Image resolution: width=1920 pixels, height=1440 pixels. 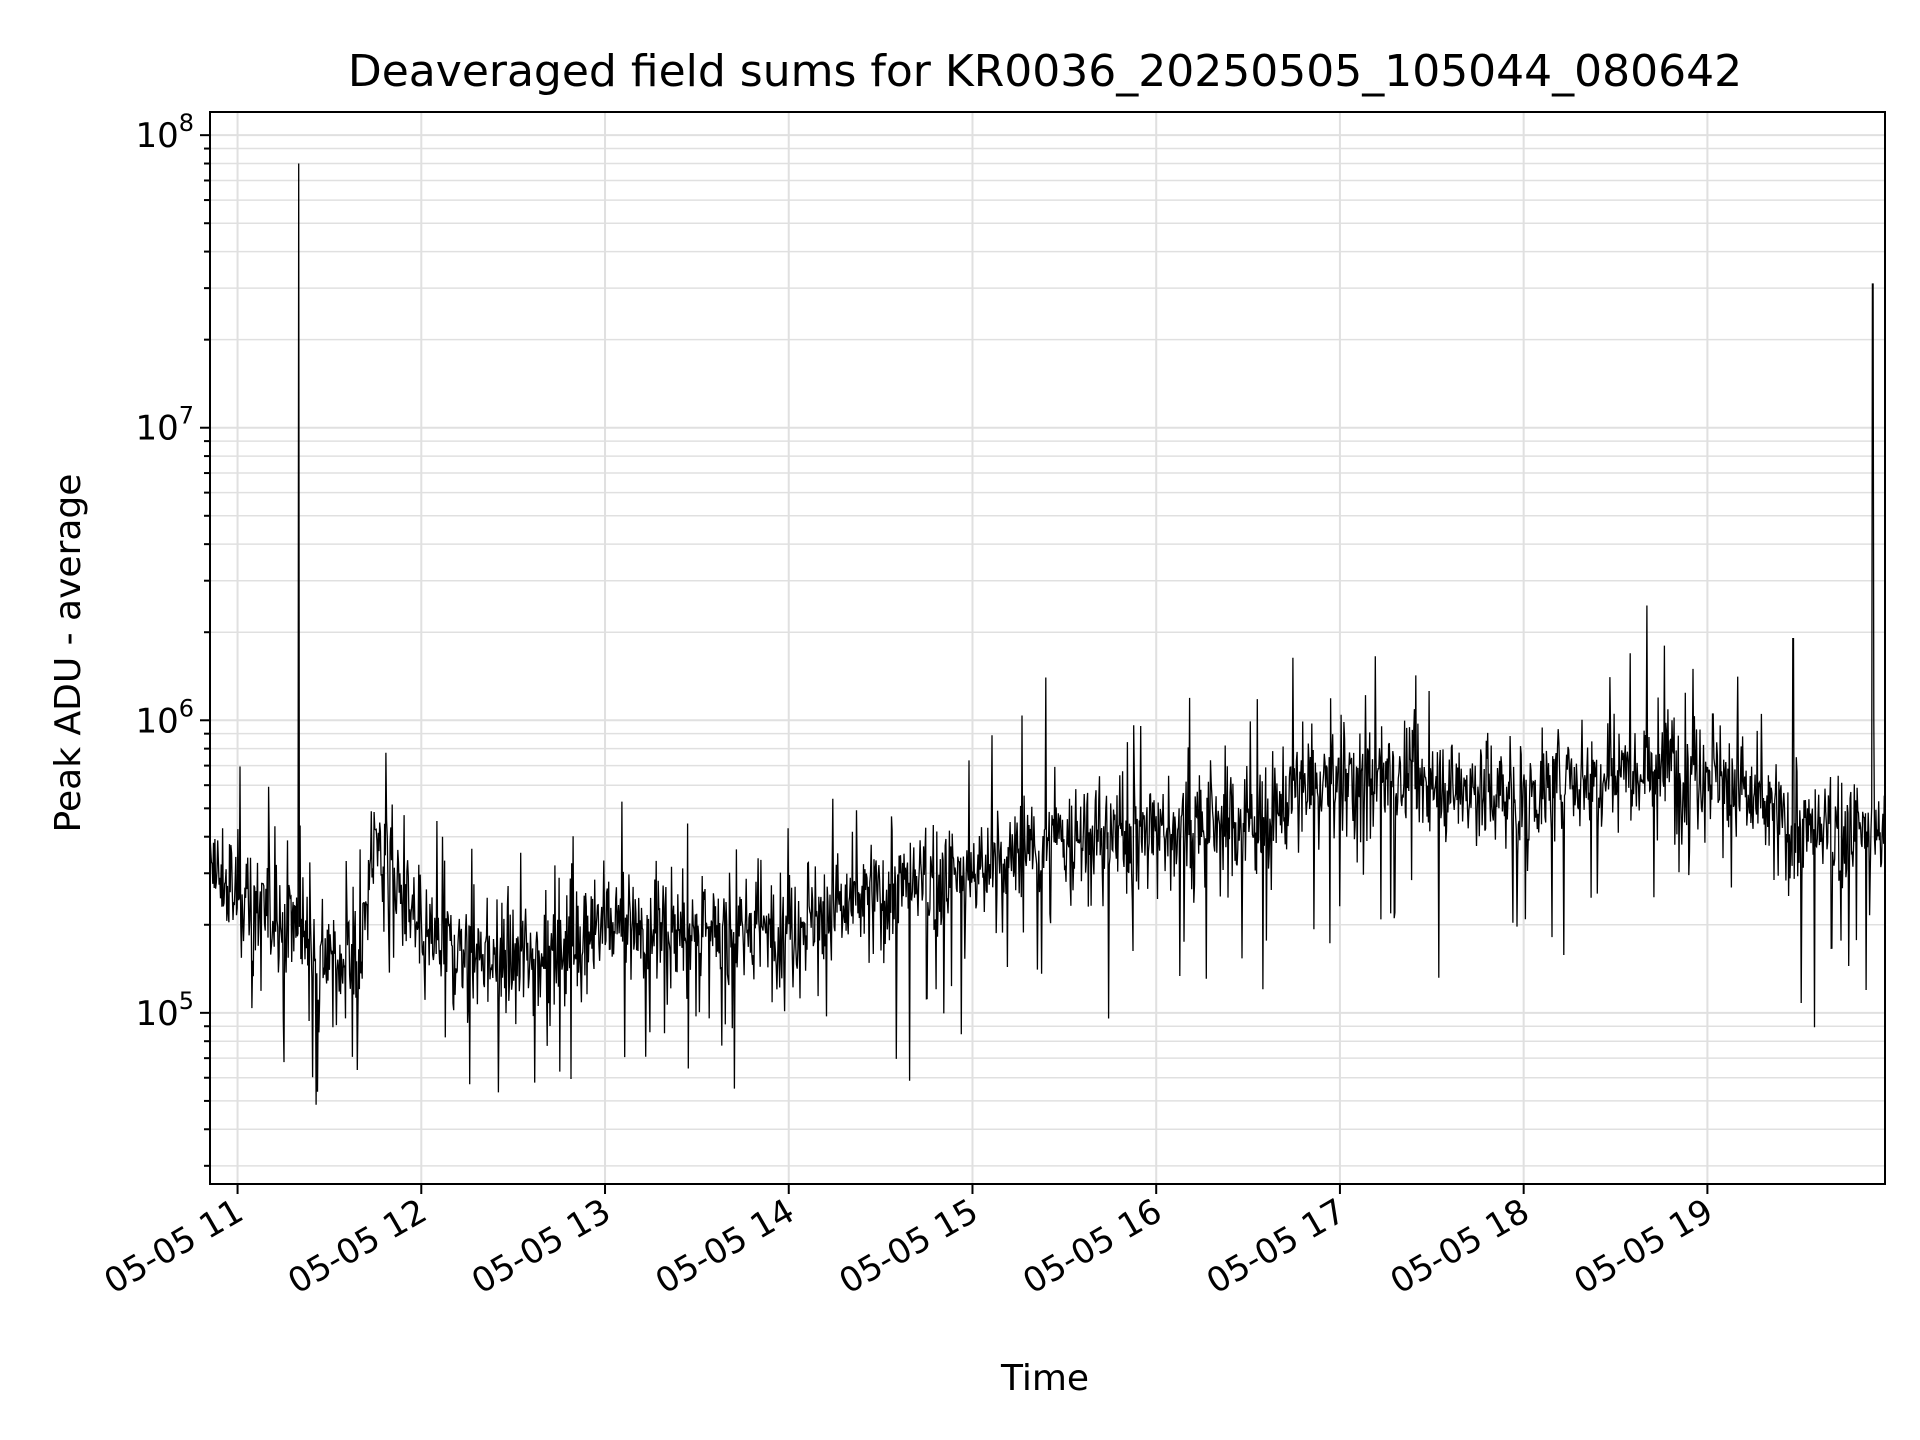 I want to click on y-axis: 10⁵ 10⁶ 10⁷ 10⁸, so click(x=172, y=638).